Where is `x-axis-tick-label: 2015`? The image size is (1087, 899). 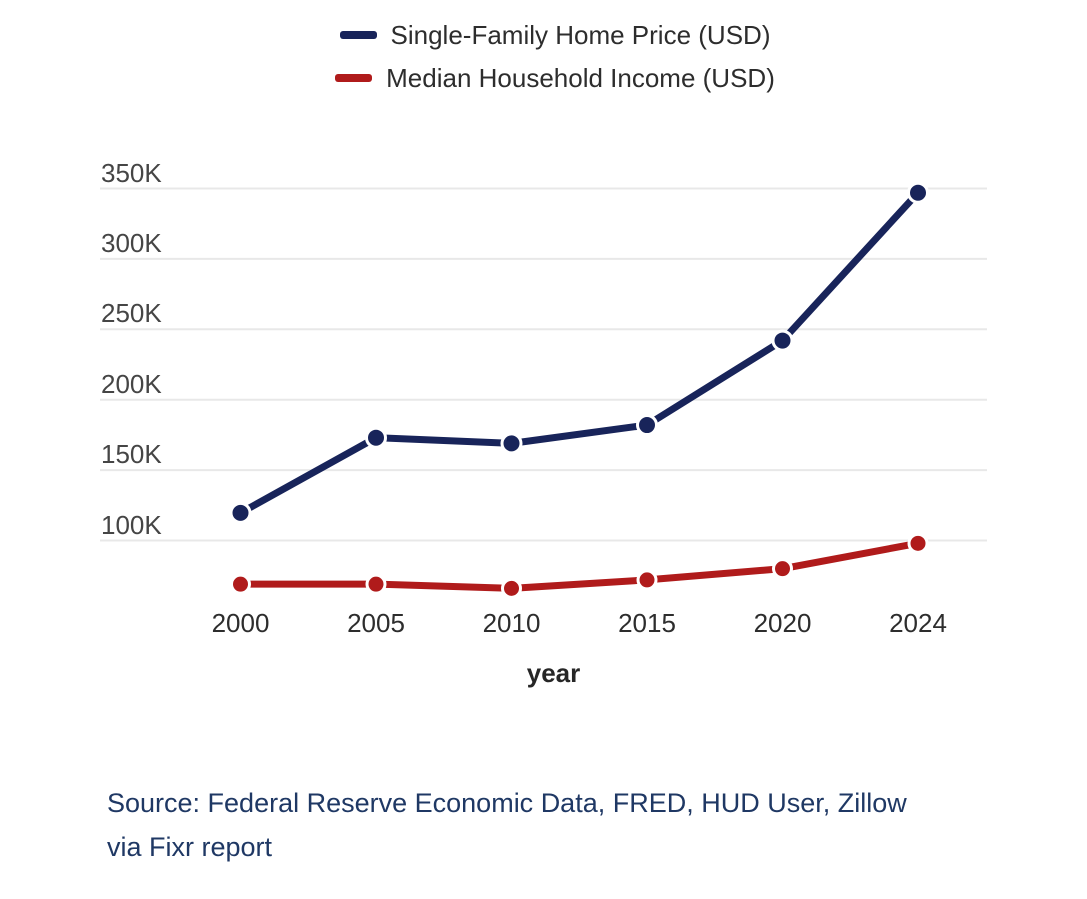 x-axis-tick-label: 2015 is located at coordinates (647, 623).